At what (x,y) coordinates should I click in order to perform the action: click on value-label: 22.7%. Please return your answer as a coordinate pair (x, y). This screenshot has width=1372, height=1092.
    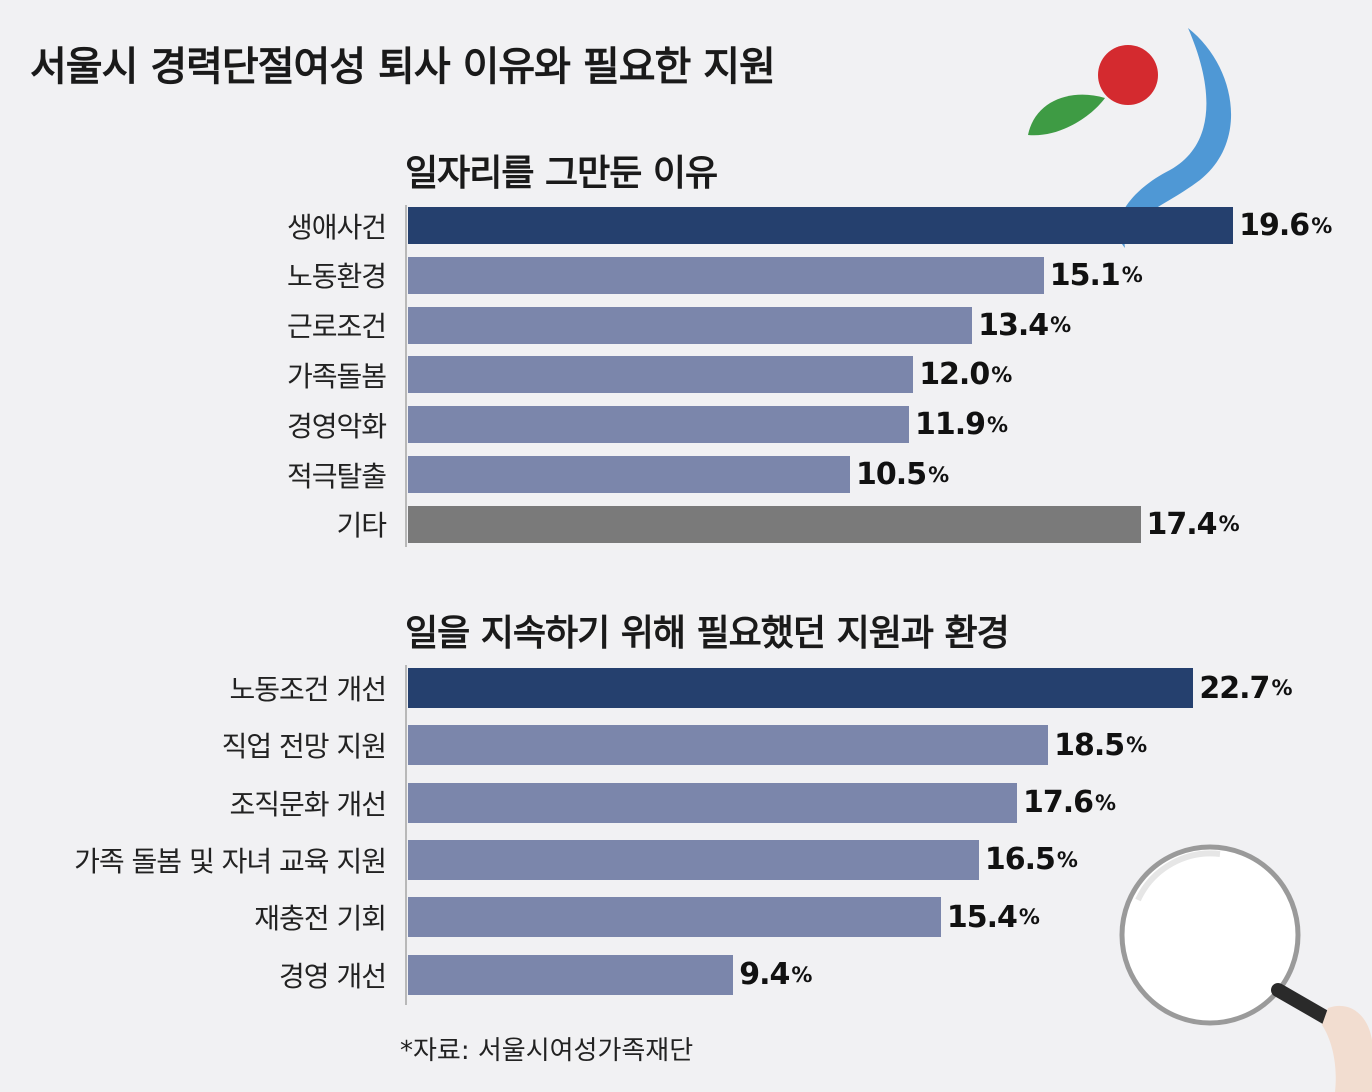
    Looking at the image, I should click on (1245, 688).